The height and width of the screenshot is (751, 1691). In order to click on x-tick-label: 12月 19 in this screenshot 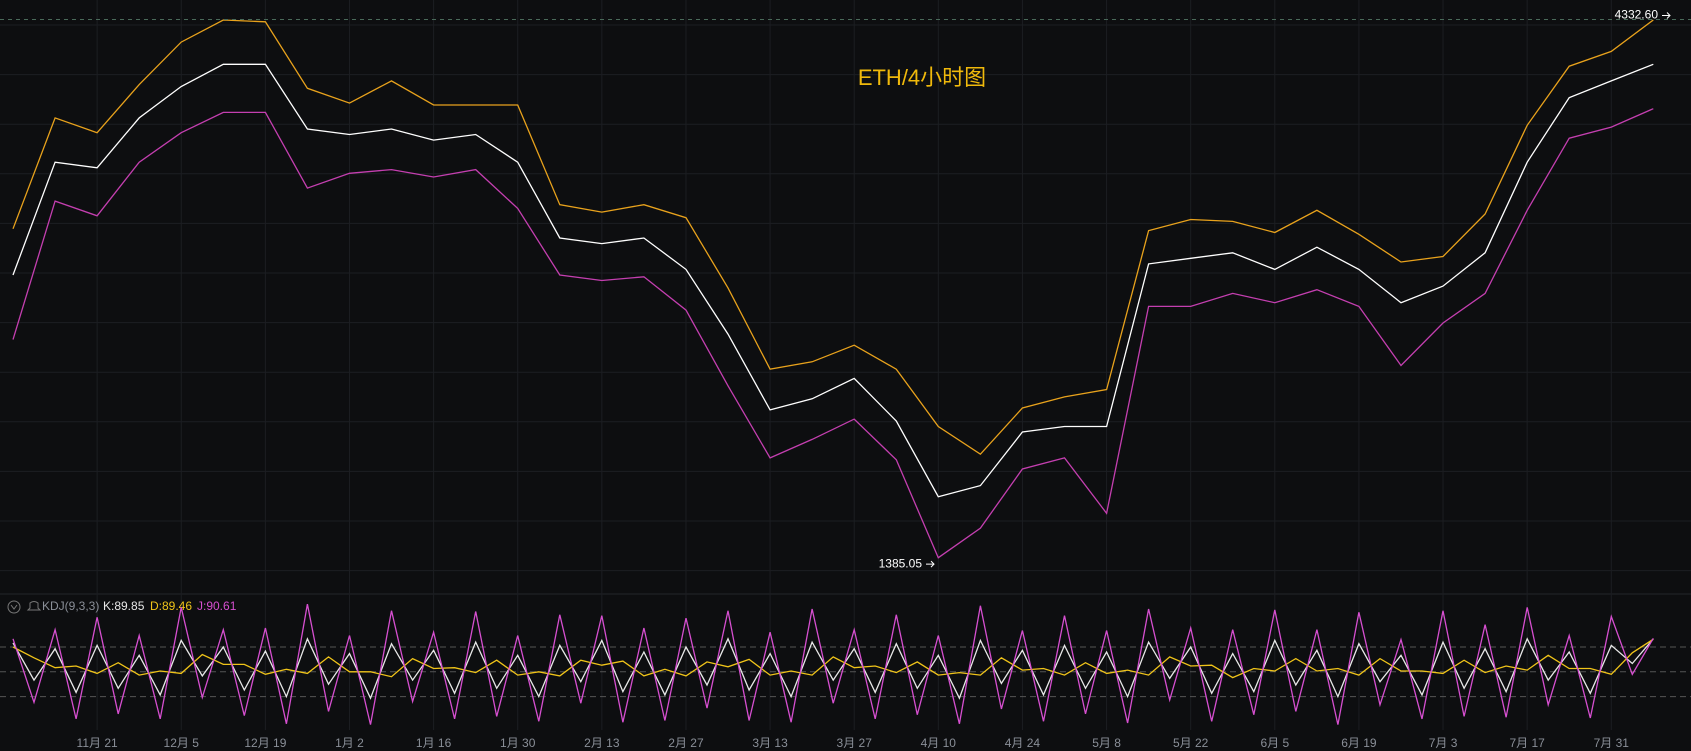, I will do `click(265, 743)`.